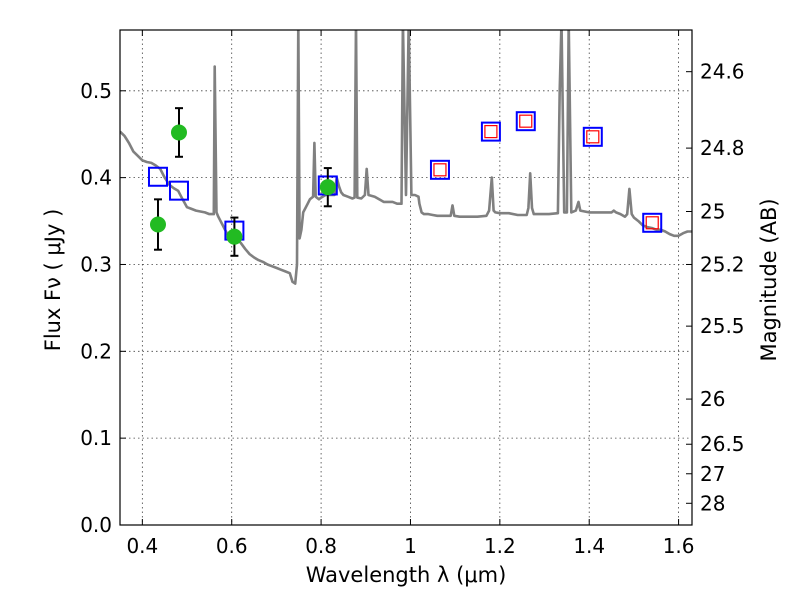 The width and height of the screenshot is (800, 600). I want to click on y-tick-label: 0.2, so click(96, 351).